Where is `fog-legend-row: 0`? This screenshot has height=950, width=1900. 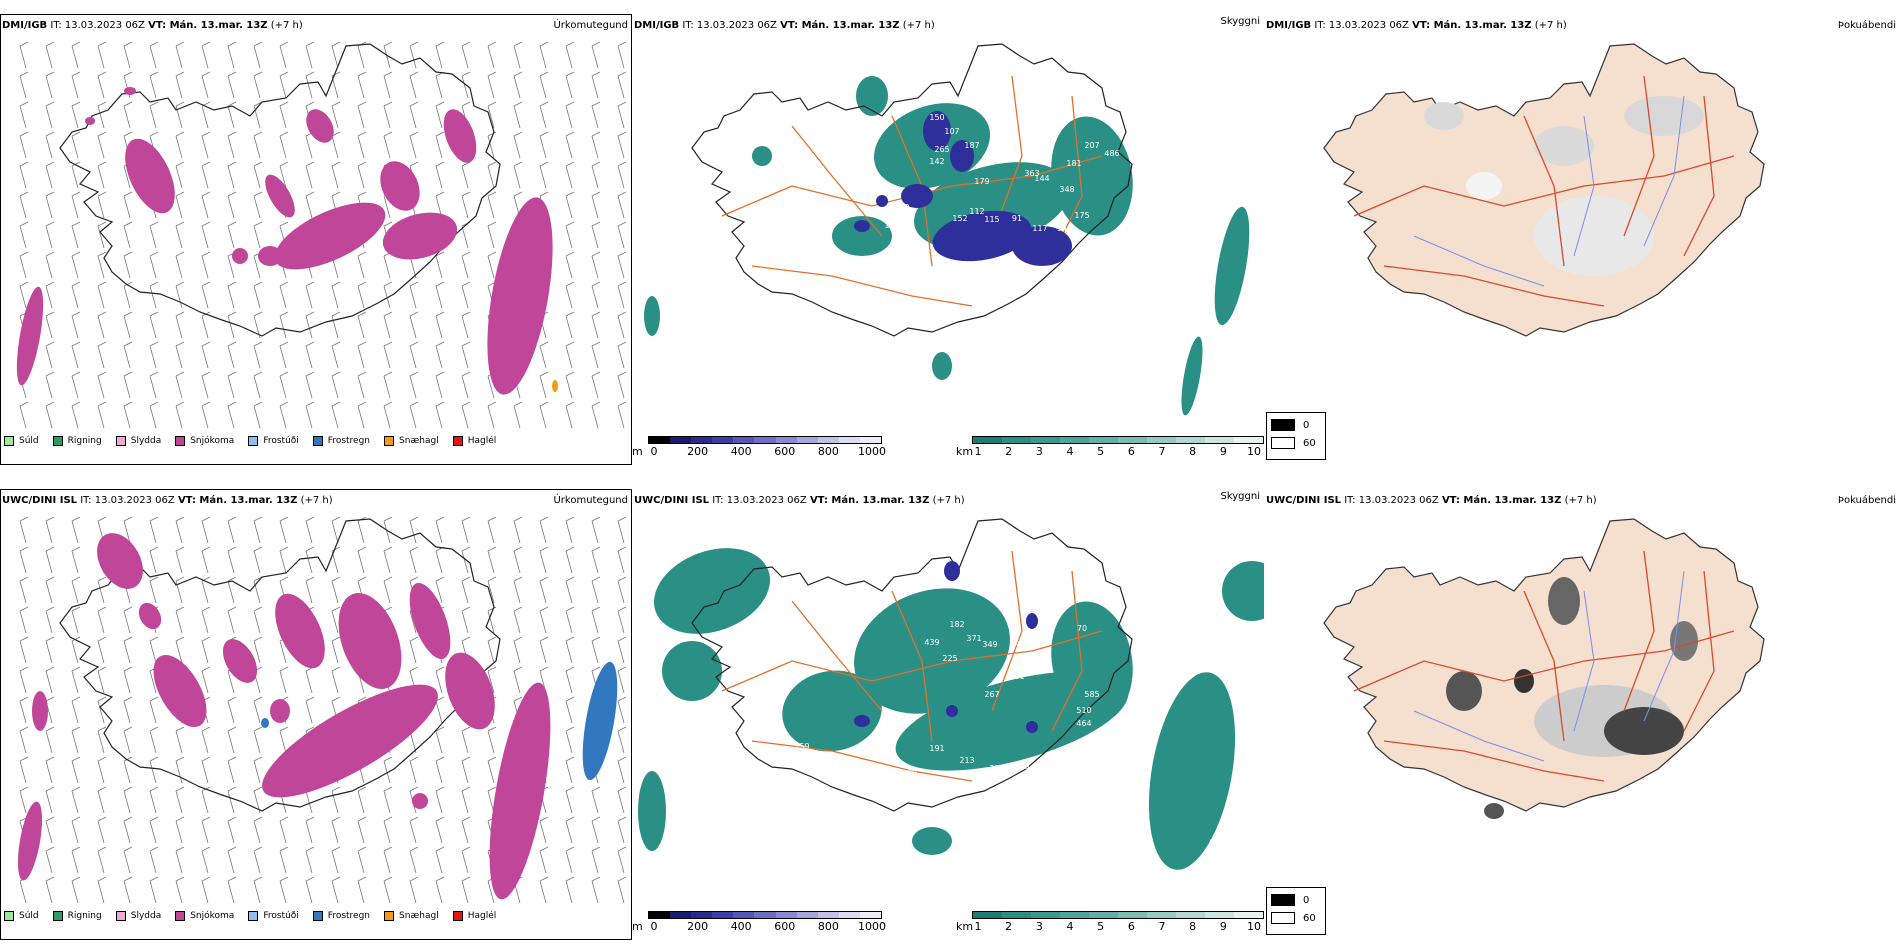
fog-legend-row: 0 is located at coordinates (1296, 425).